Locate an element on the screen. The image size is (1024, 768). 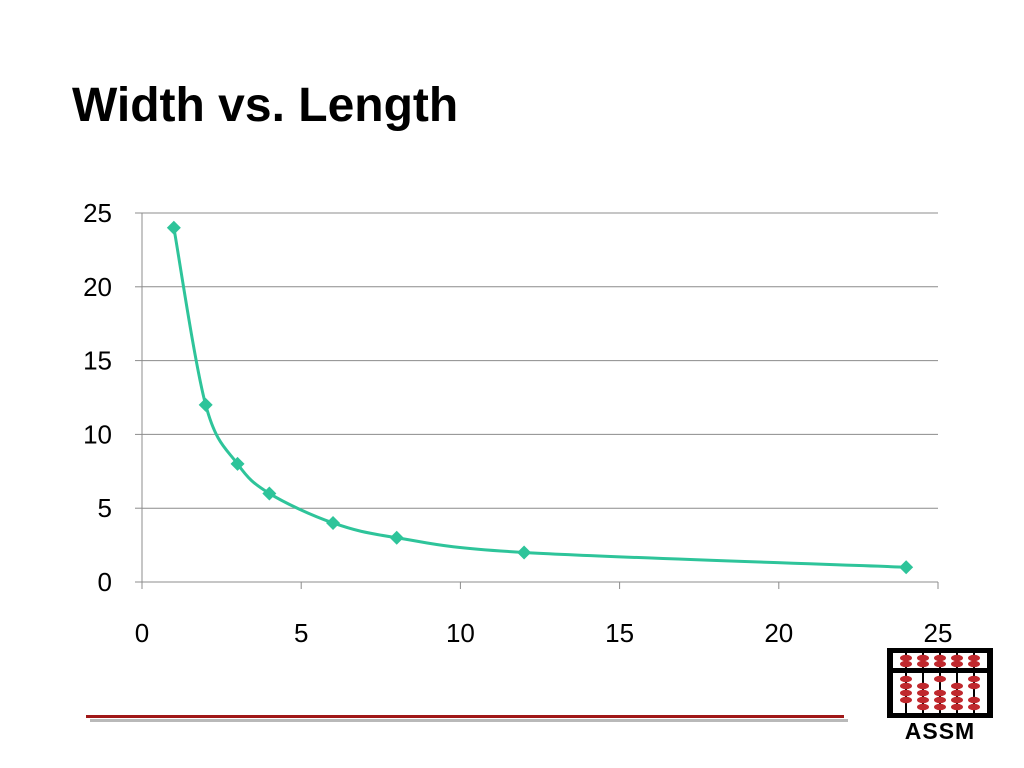
y-tick-label-15: 15 is located at coordinates (97, 361).